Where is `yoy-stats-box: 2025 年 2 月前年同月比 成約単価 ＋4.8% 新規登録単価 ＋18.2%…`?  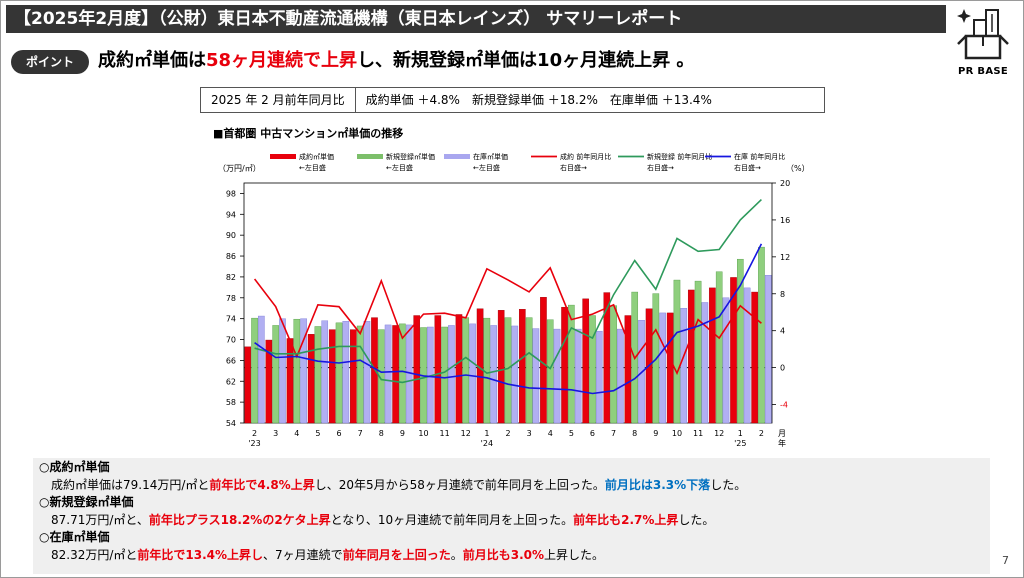 yoy-stats-box: 2025 年 2 月前年同月比 成約単価 ＋4.8% 新規登録単価 ＋18.2%… is located at coordinates (512, 100).